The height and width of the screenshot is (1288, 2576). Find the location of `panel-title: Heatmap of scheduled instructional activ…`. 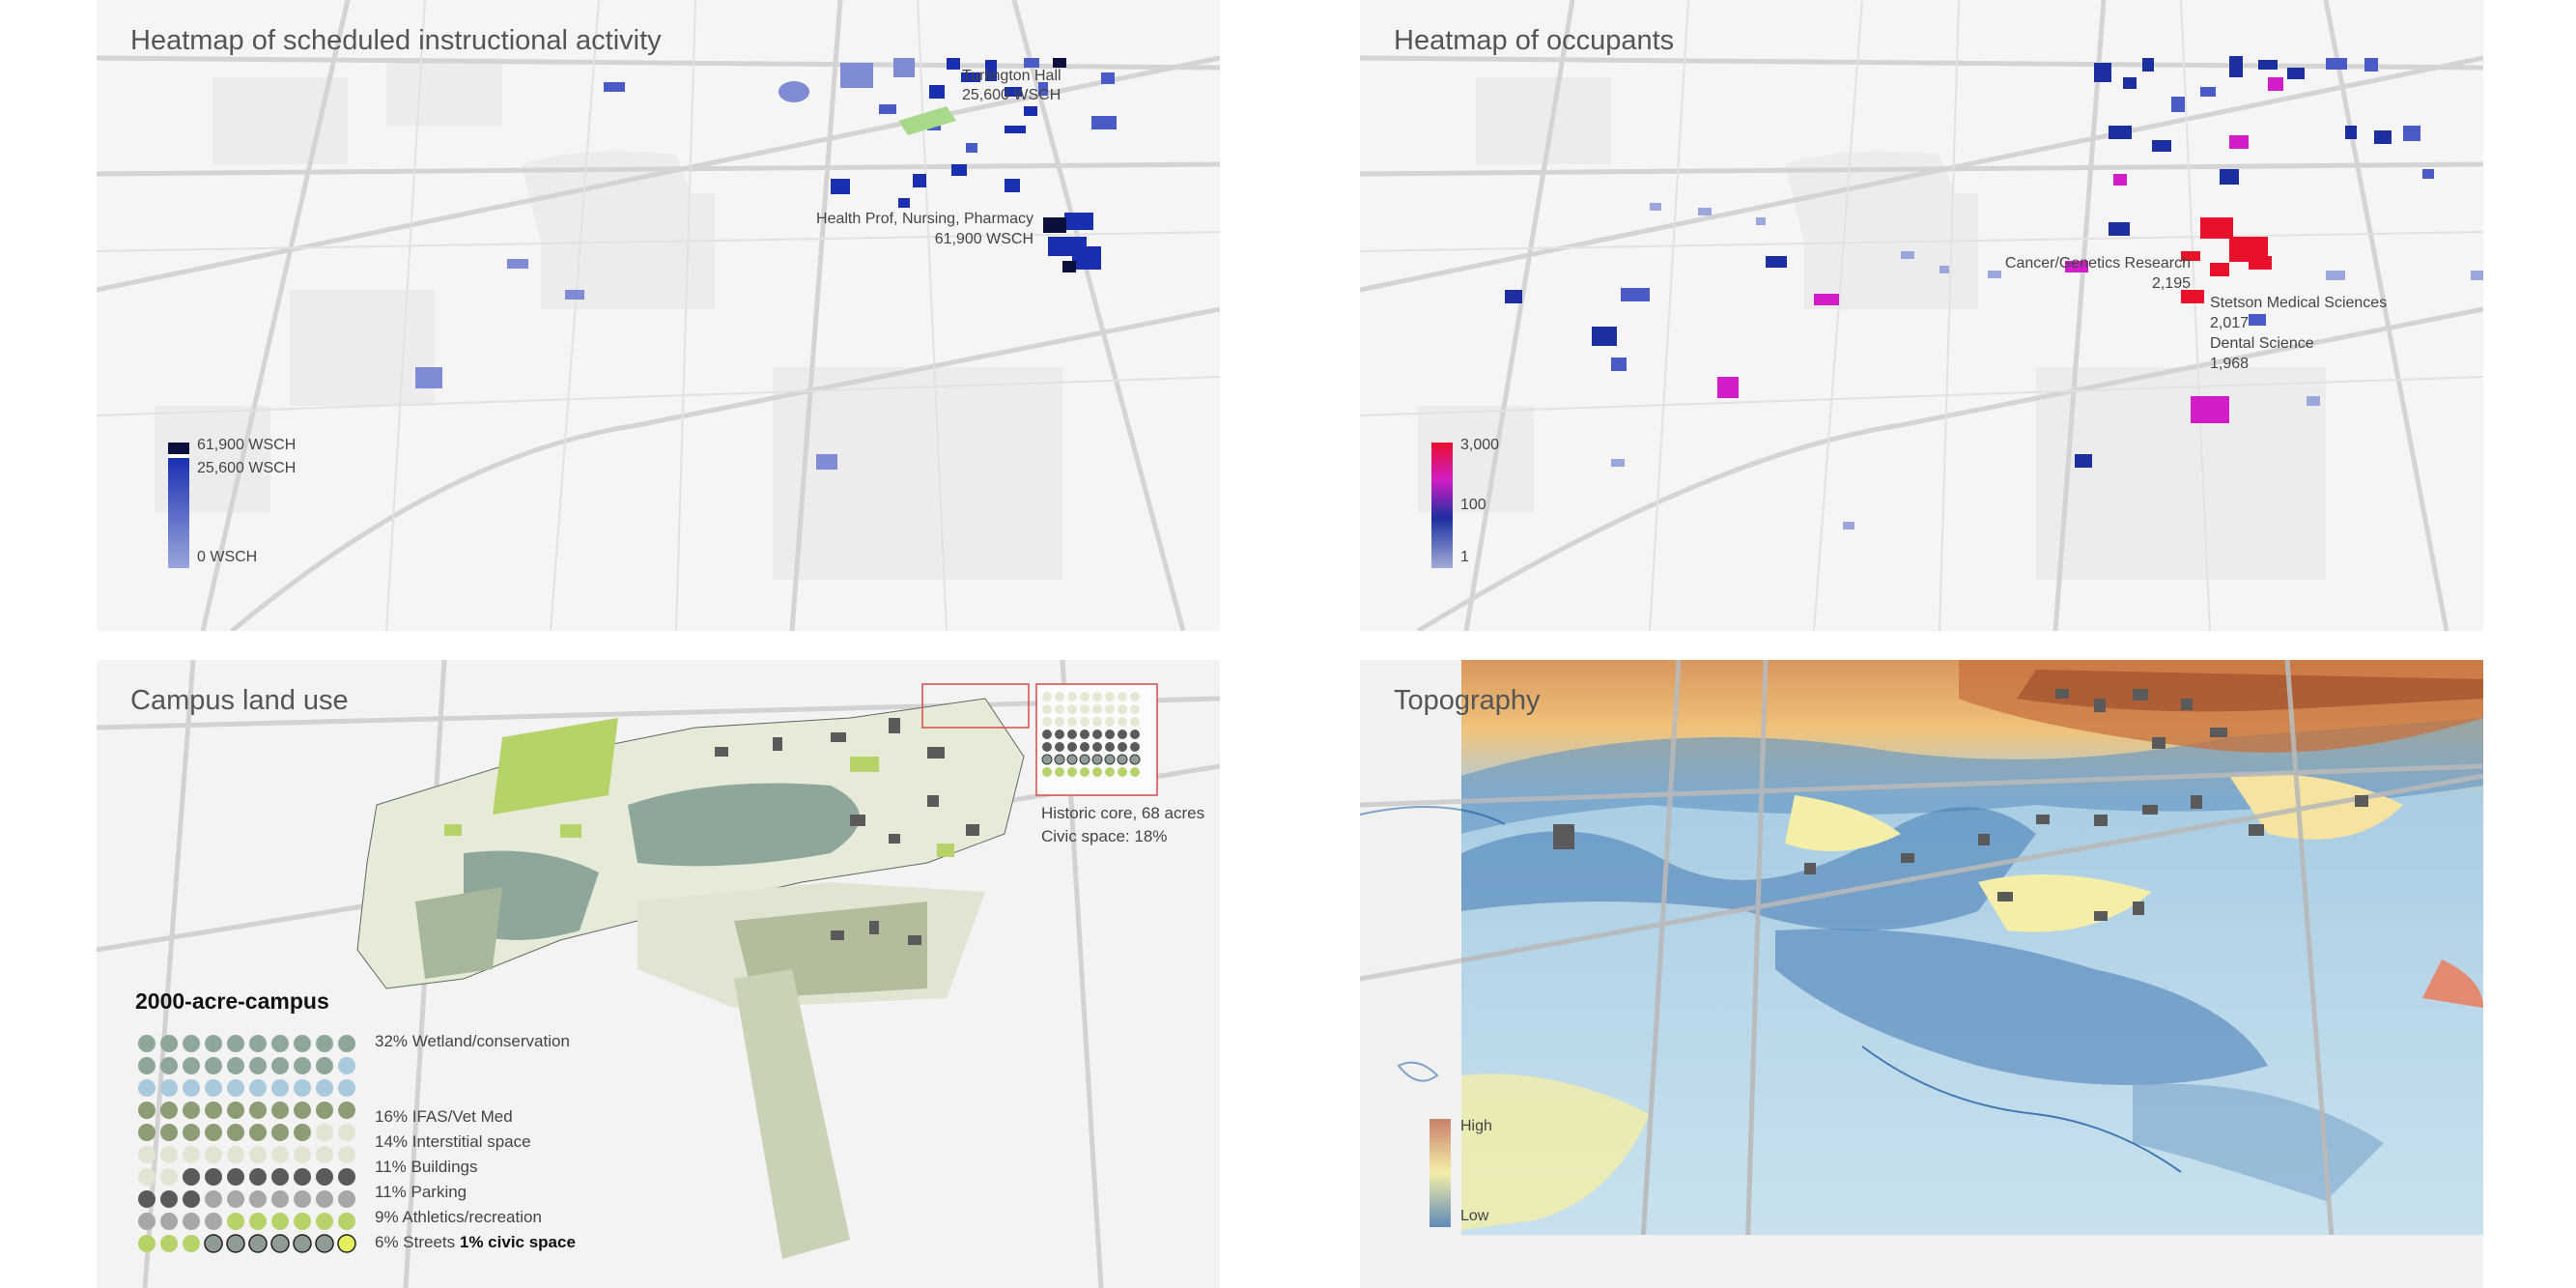

panel-title: Heatmap of scheduled instructional activ… is located at coordinates (396, 41).